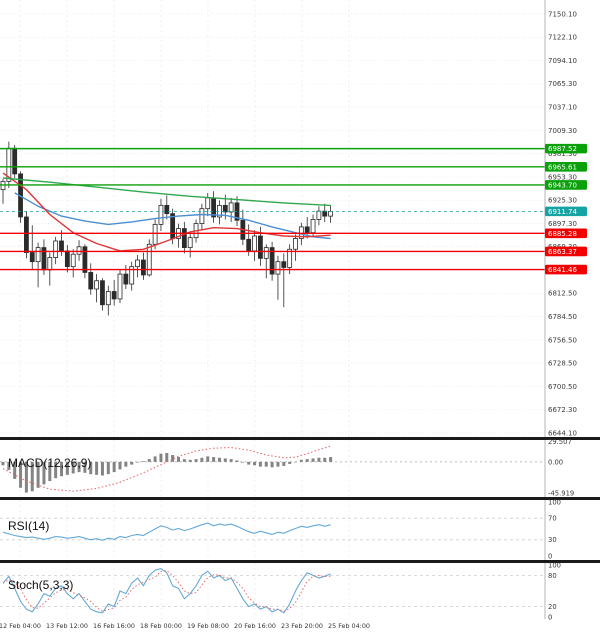 The height and width of the screenshot is (632, 600). Describe the element at coordinates (166, 468) in the screenshot. I see `macd-signal-line` at that location.